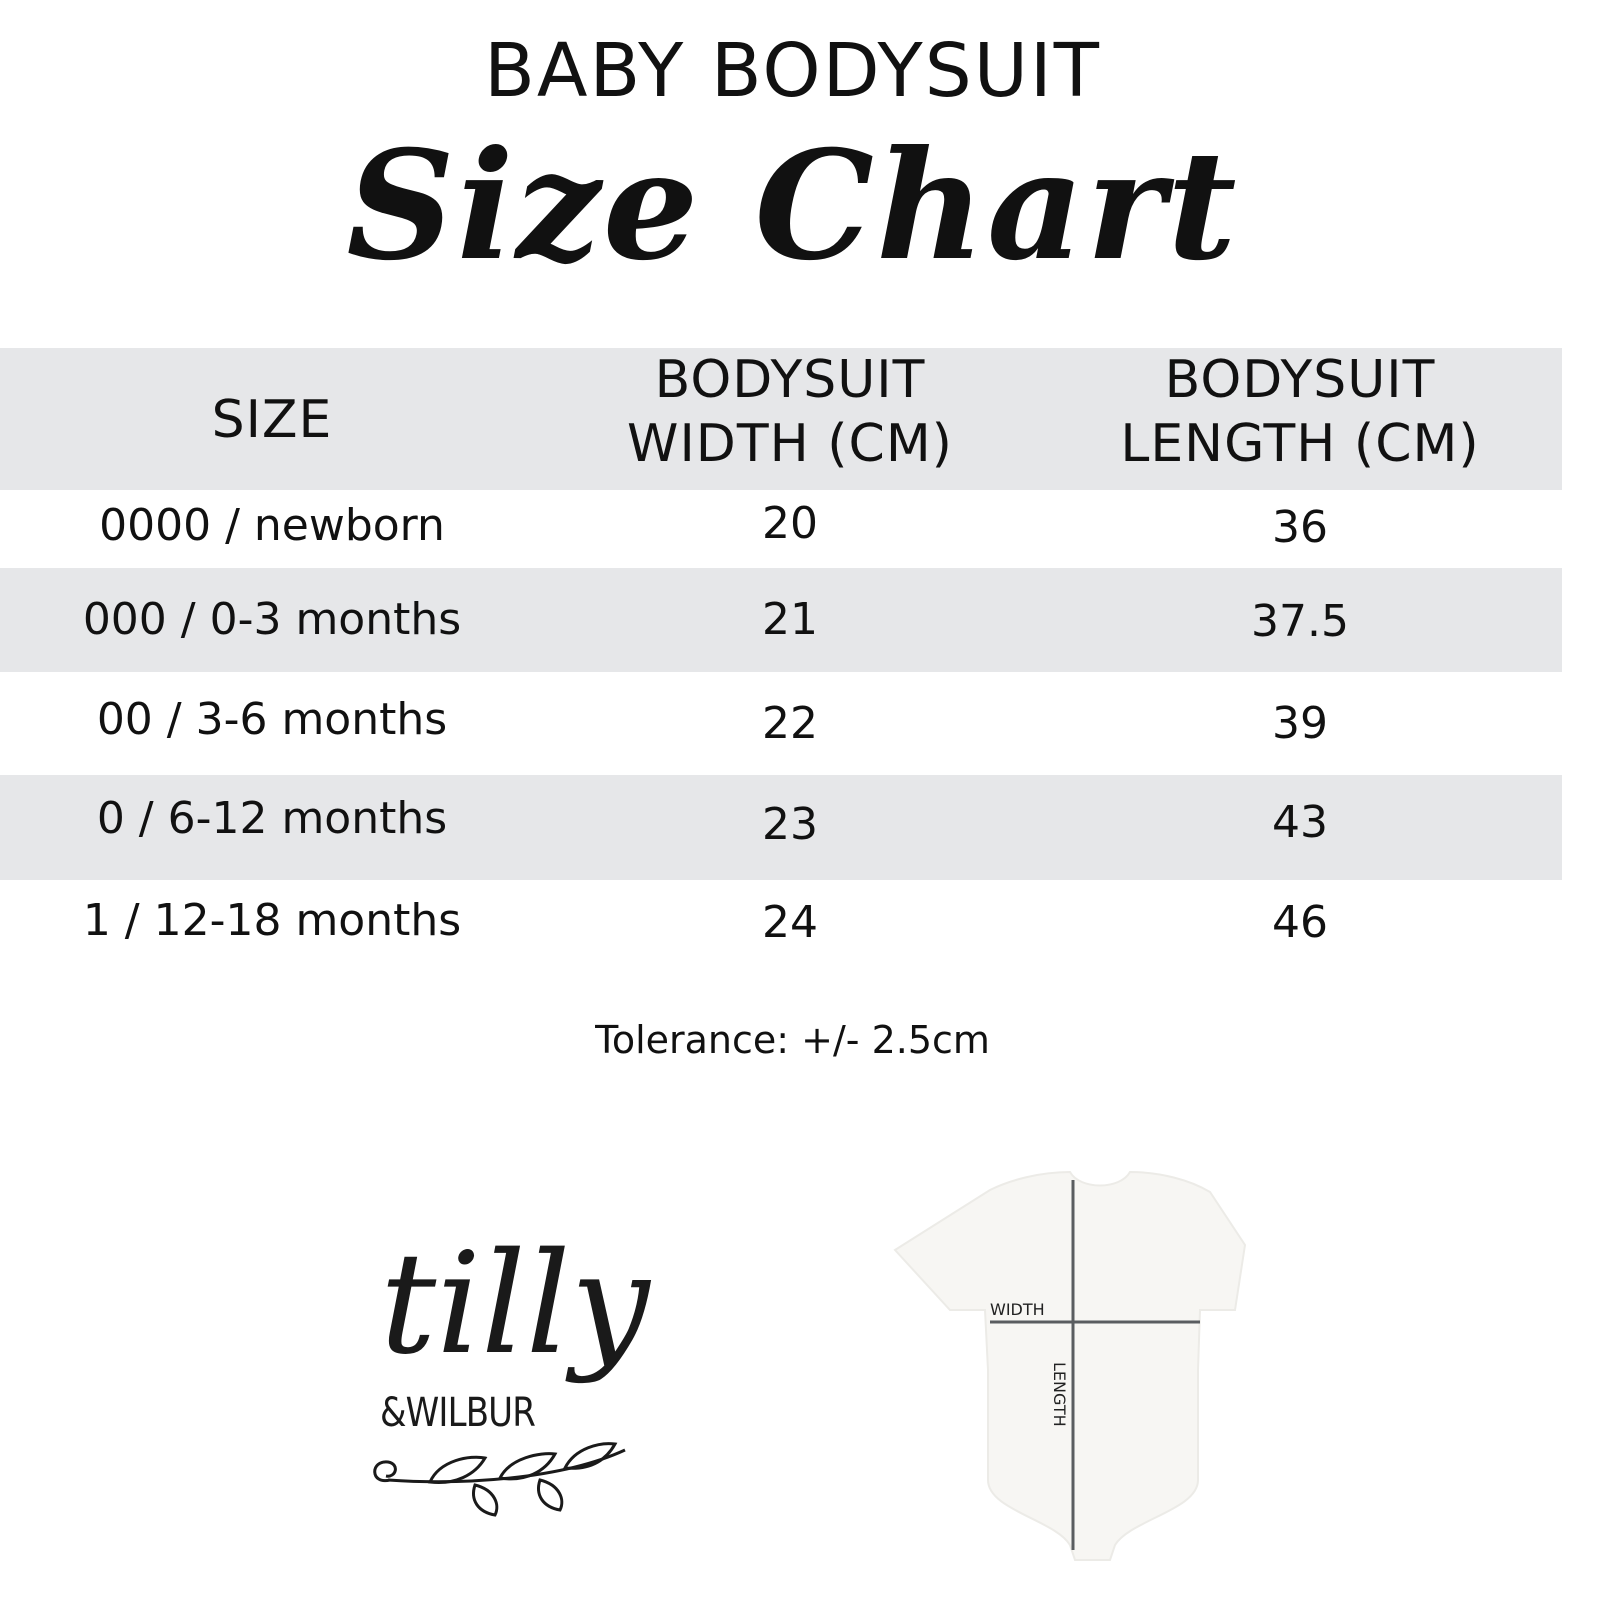  What do you see at coordinates (1017, 1309) in the screenshot?
I see `width-label: WIDTH` at bounding box center [1017, 1309].